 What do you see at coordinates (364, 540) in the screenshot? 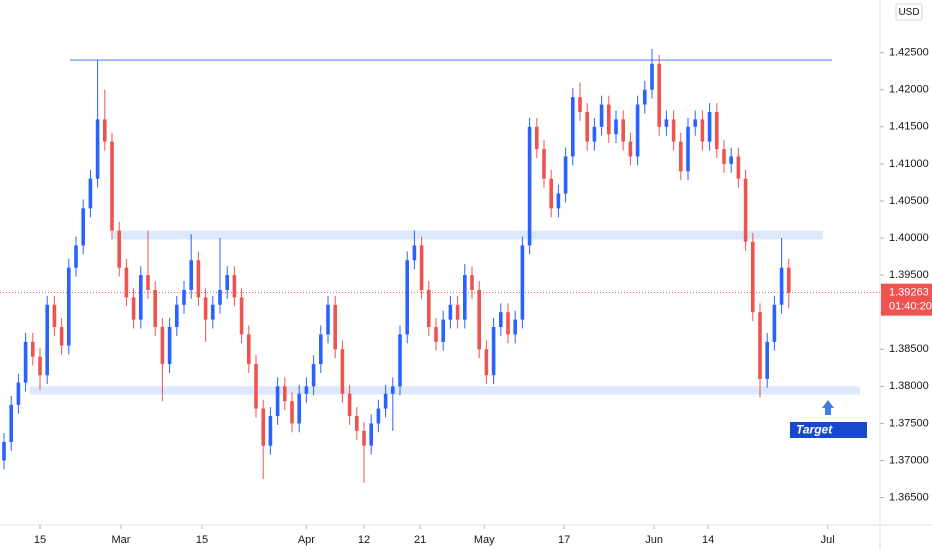
I see `x-tick-label: 12` at bounding box center [364, 540].